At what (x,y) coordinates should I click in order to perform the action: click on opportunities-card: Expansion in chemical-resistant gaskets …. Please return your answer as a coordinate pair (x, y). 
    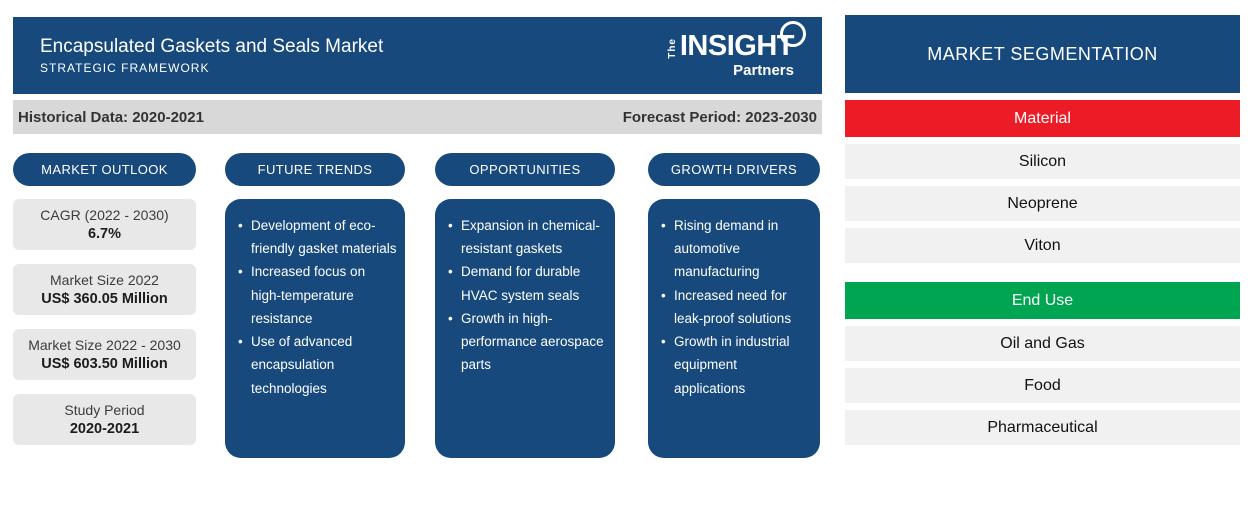
    Looking at the image, I should click on (525, 328).